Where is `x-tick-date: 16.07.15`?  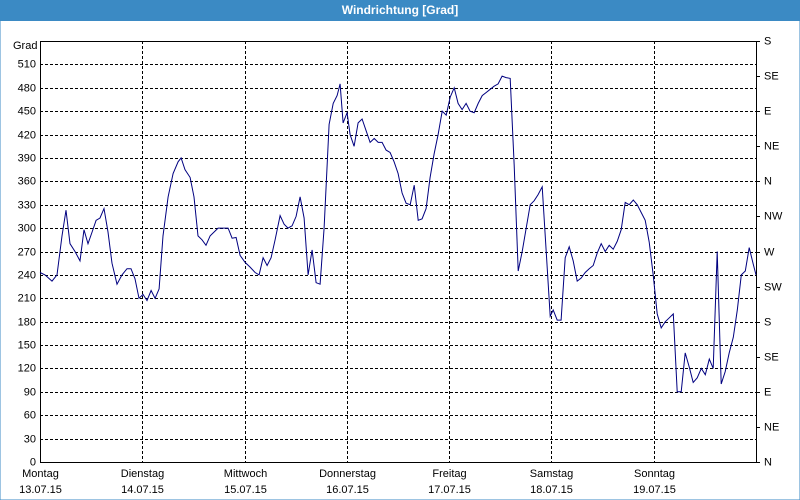 x-tick-date: 16.07.15 is located at coordinates (347, 490).